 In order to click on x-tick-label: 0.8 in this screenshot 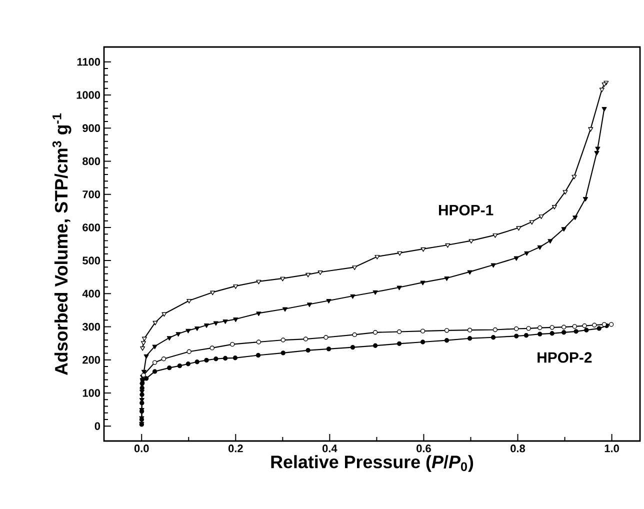, I will do `click(518, 448)`.